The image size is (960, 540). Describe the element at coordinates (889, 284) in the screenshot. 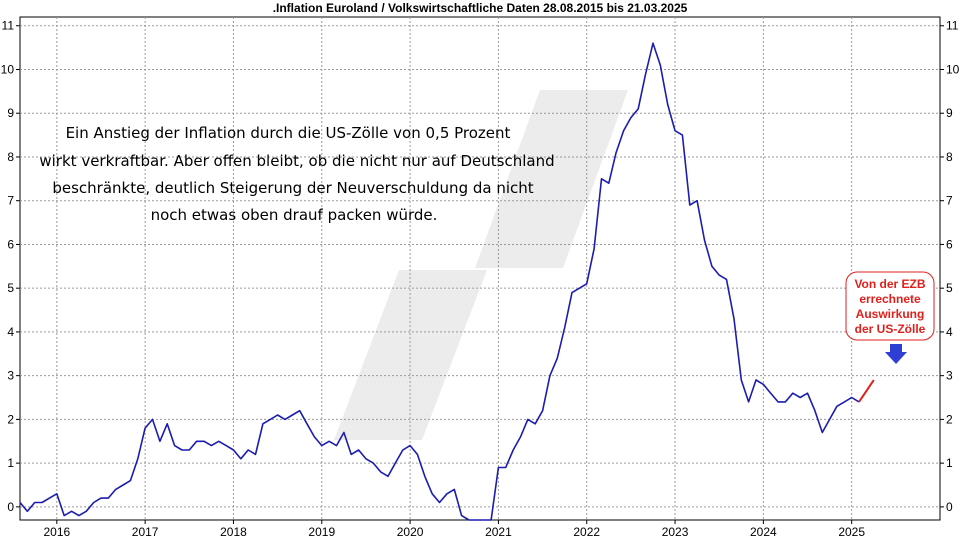

I see `callout-line-1: Von der EZB` at that location.